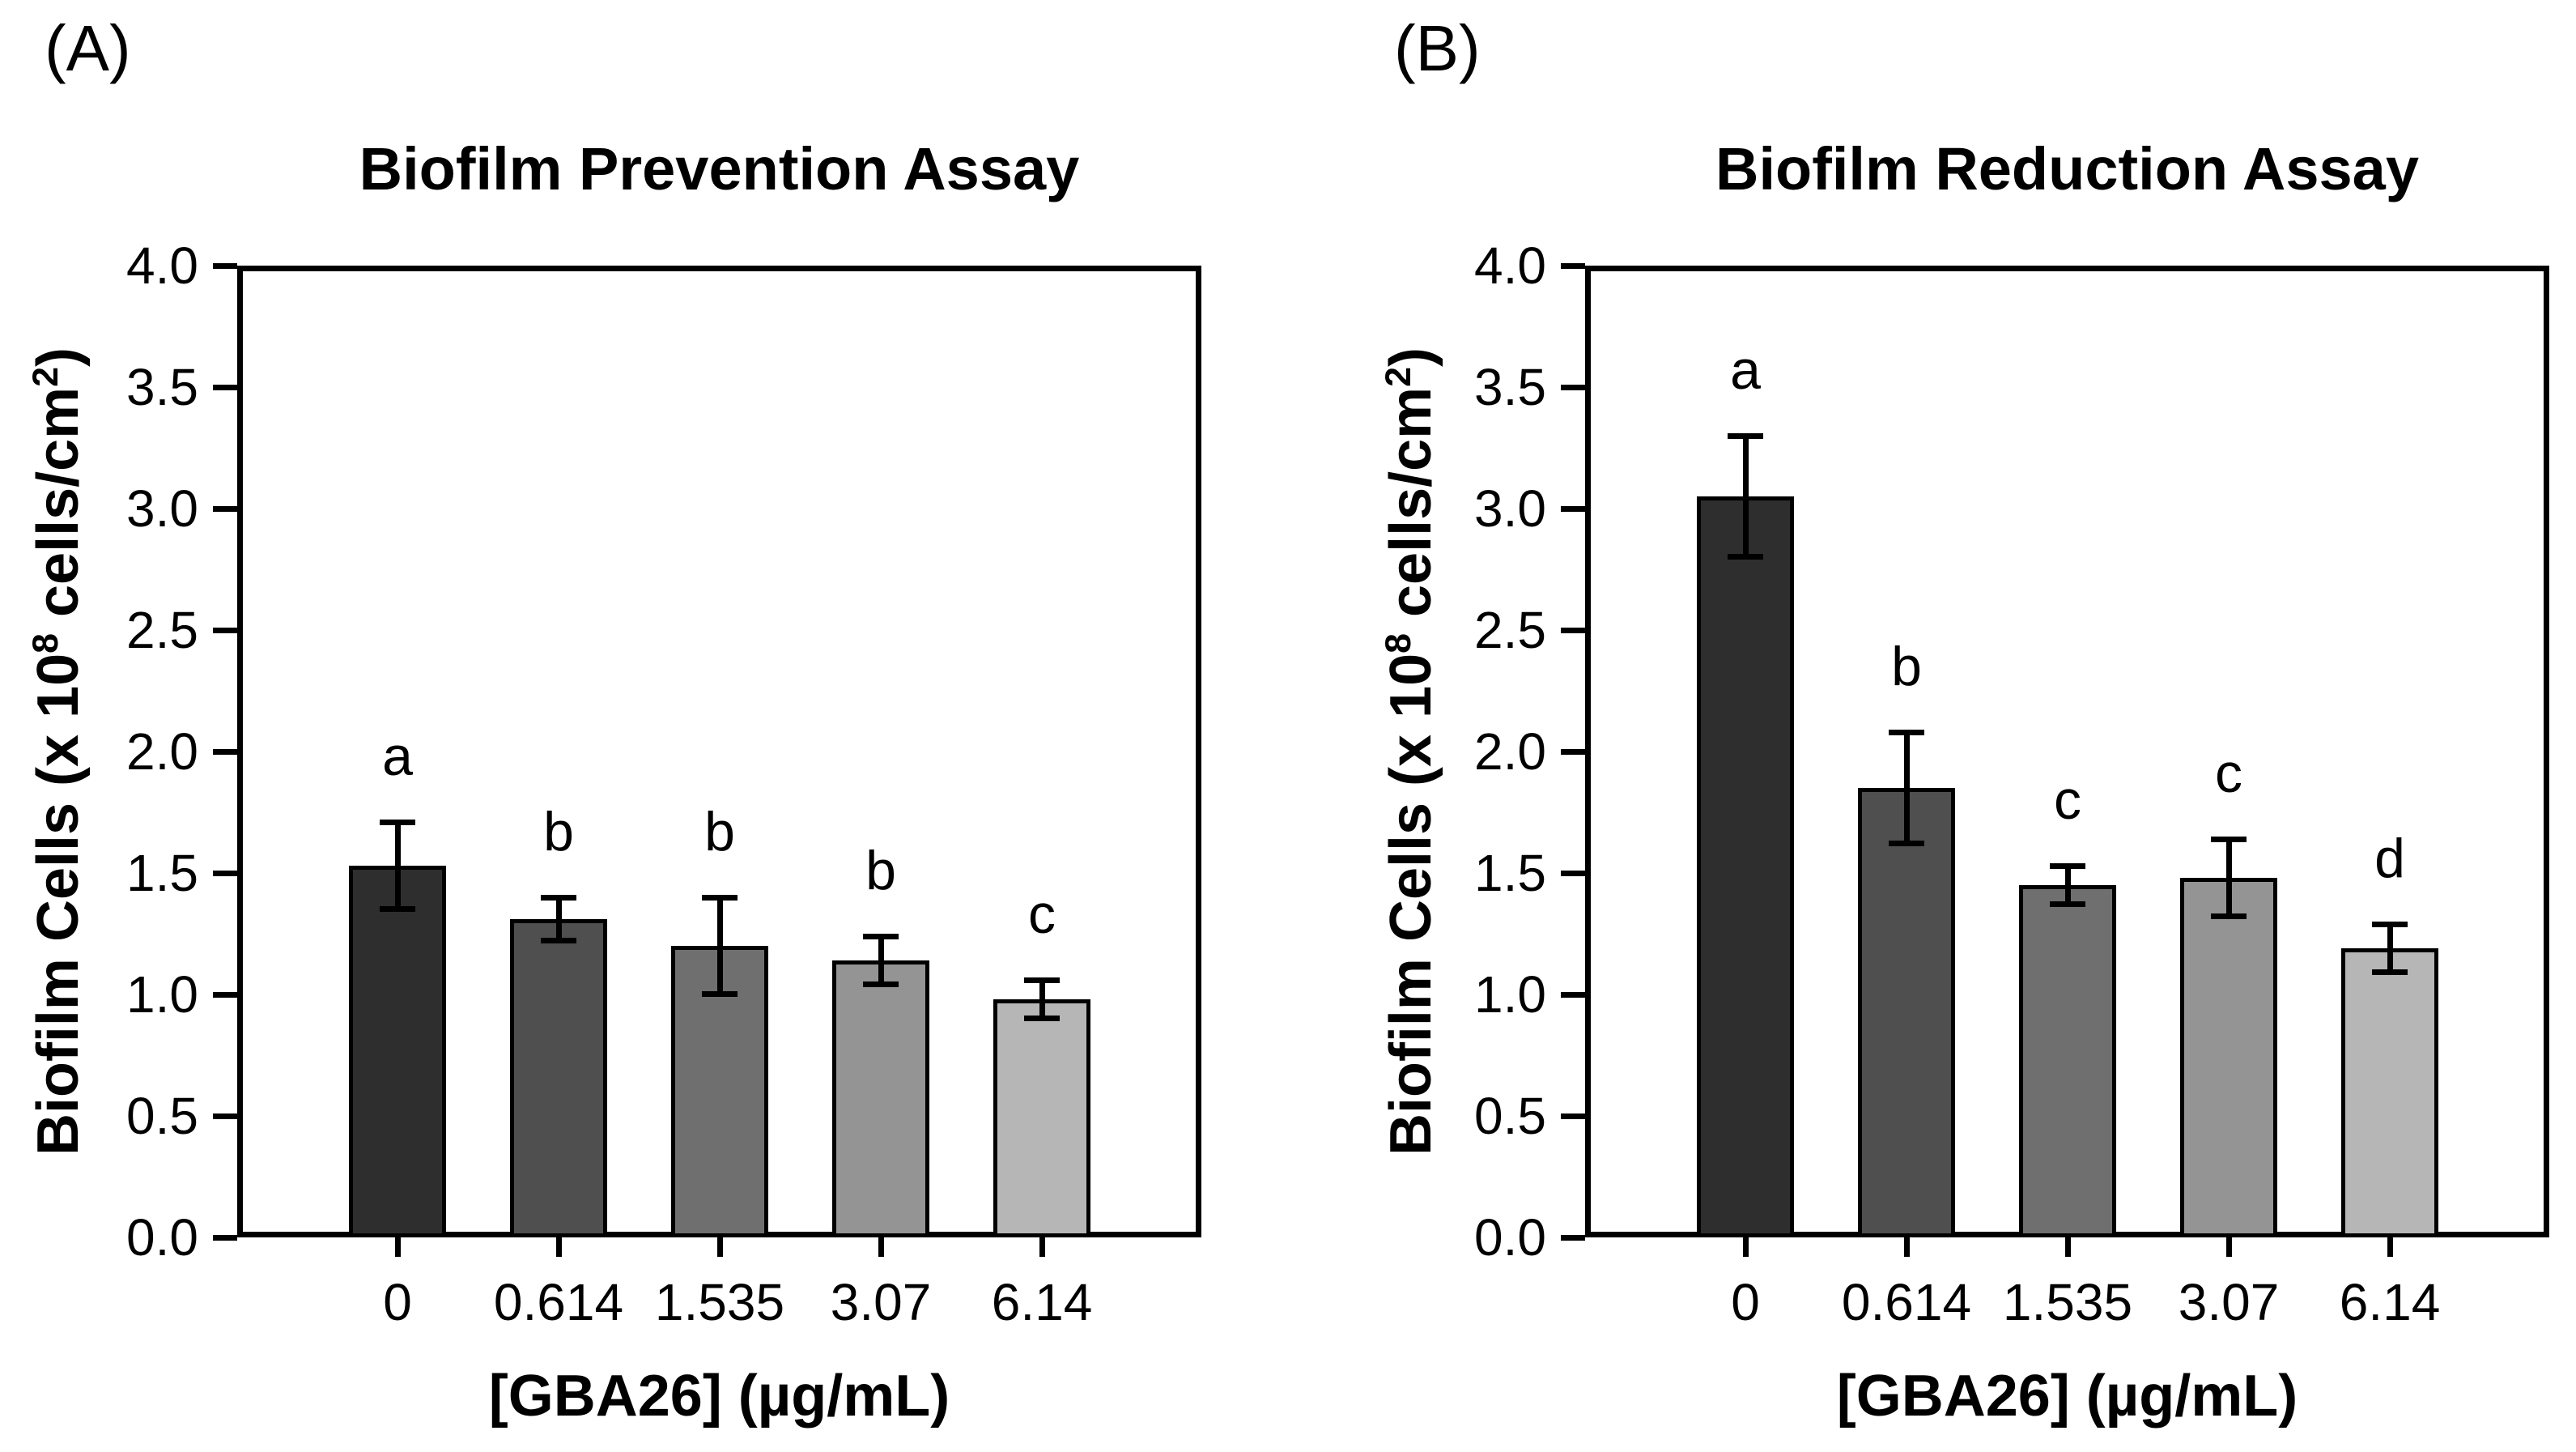  What do you see at coordinates (2228, 773) in the screenshot?
I see `significance-letter: c` at bounding box center [2228, 773].